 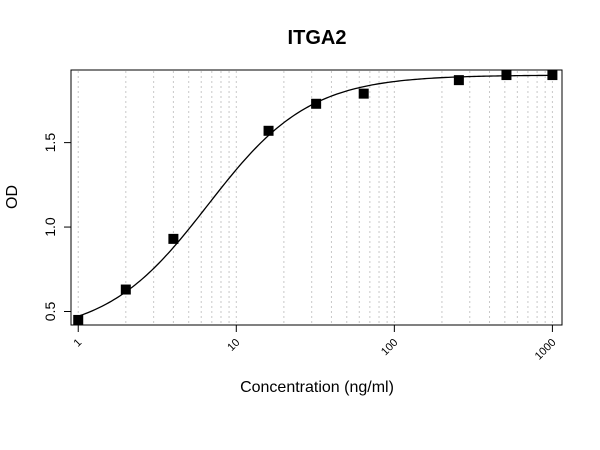 I want to click on y-tick-label: 1.0, so click(x=50, y=227).